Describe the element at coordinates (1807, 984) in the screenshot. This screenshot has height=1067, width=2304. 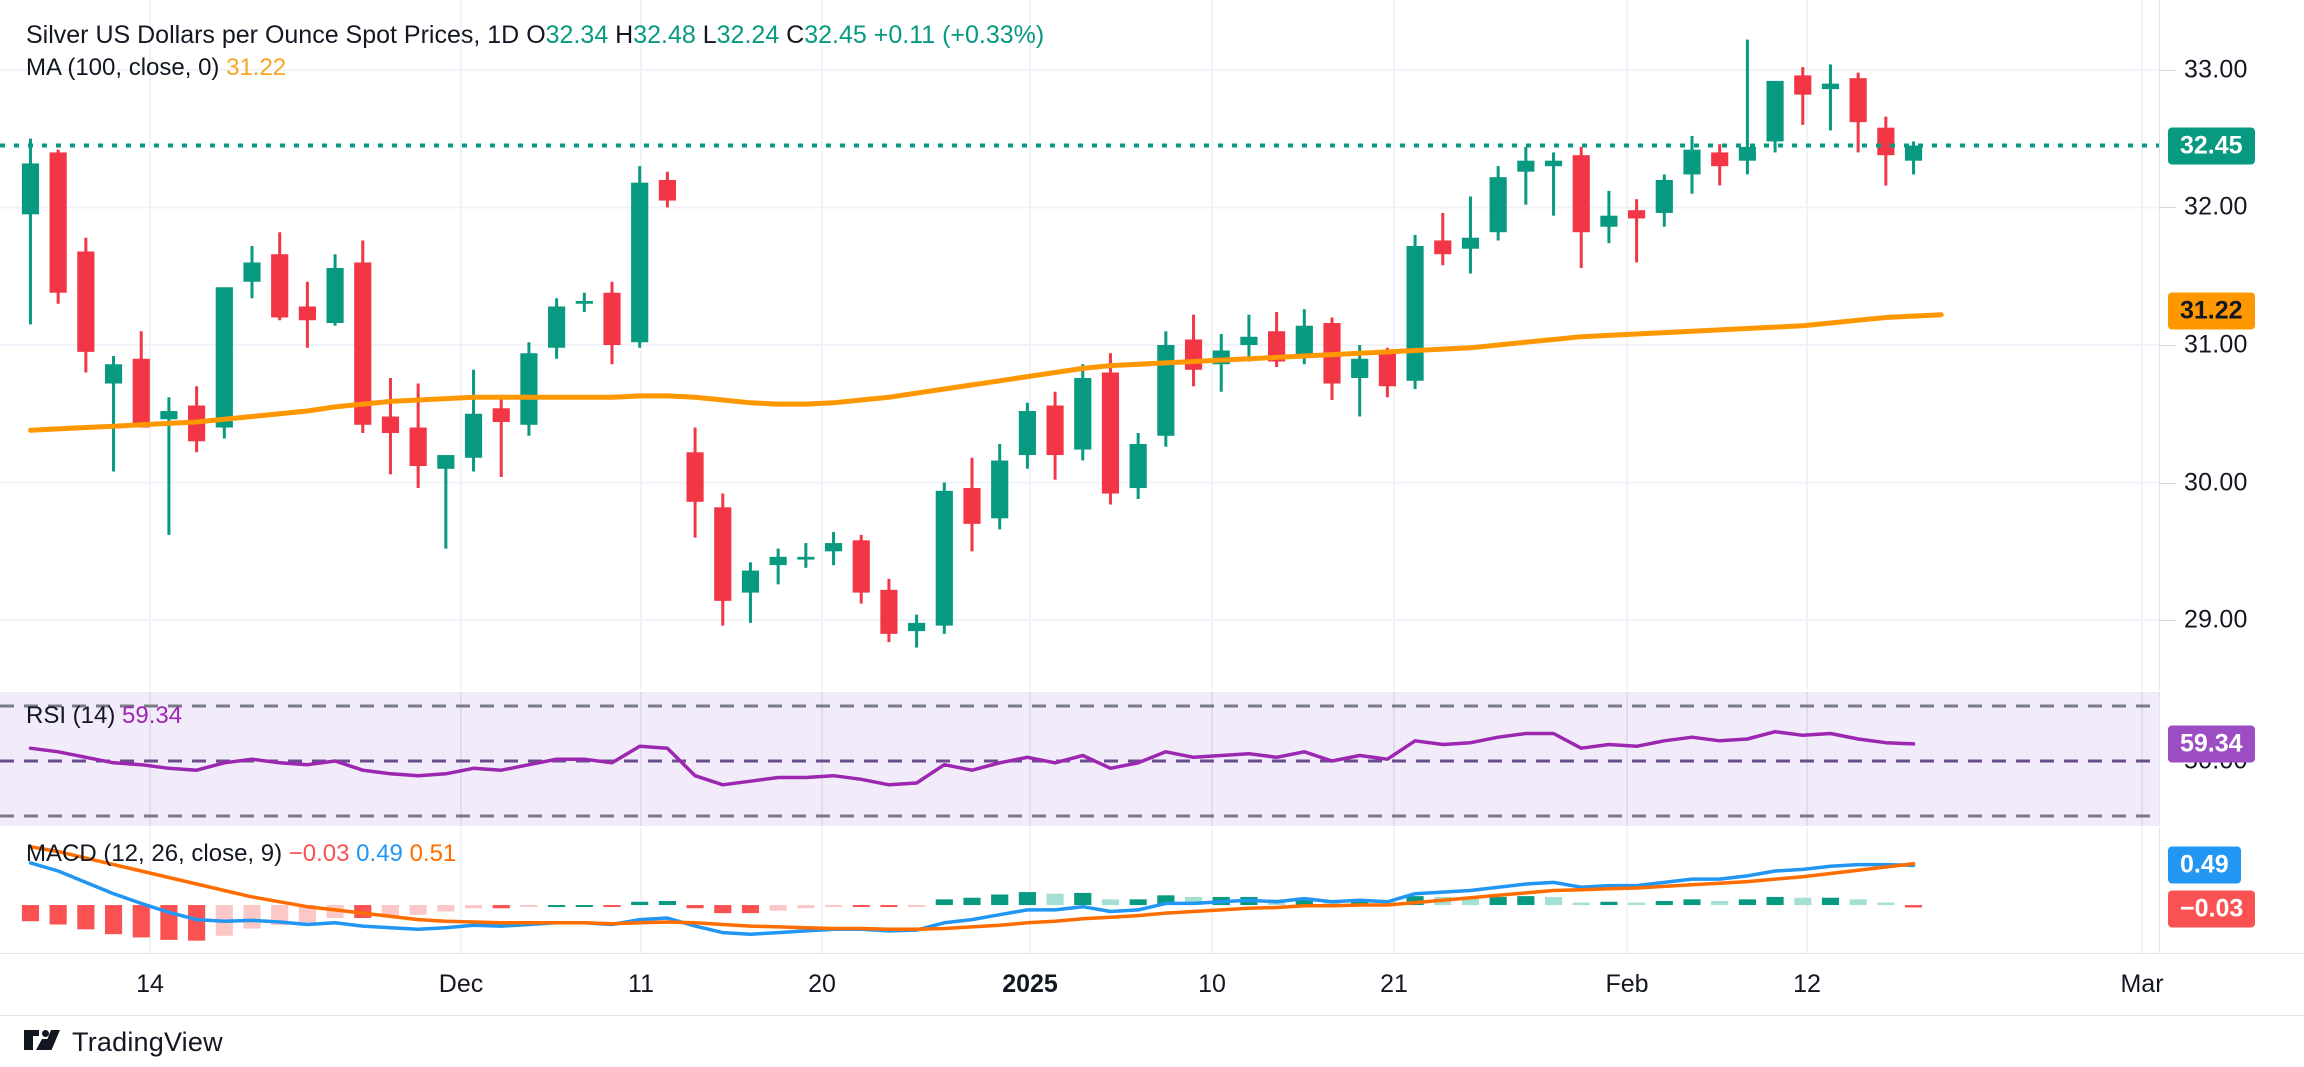
I see `time-axis-label: 12` at that location.